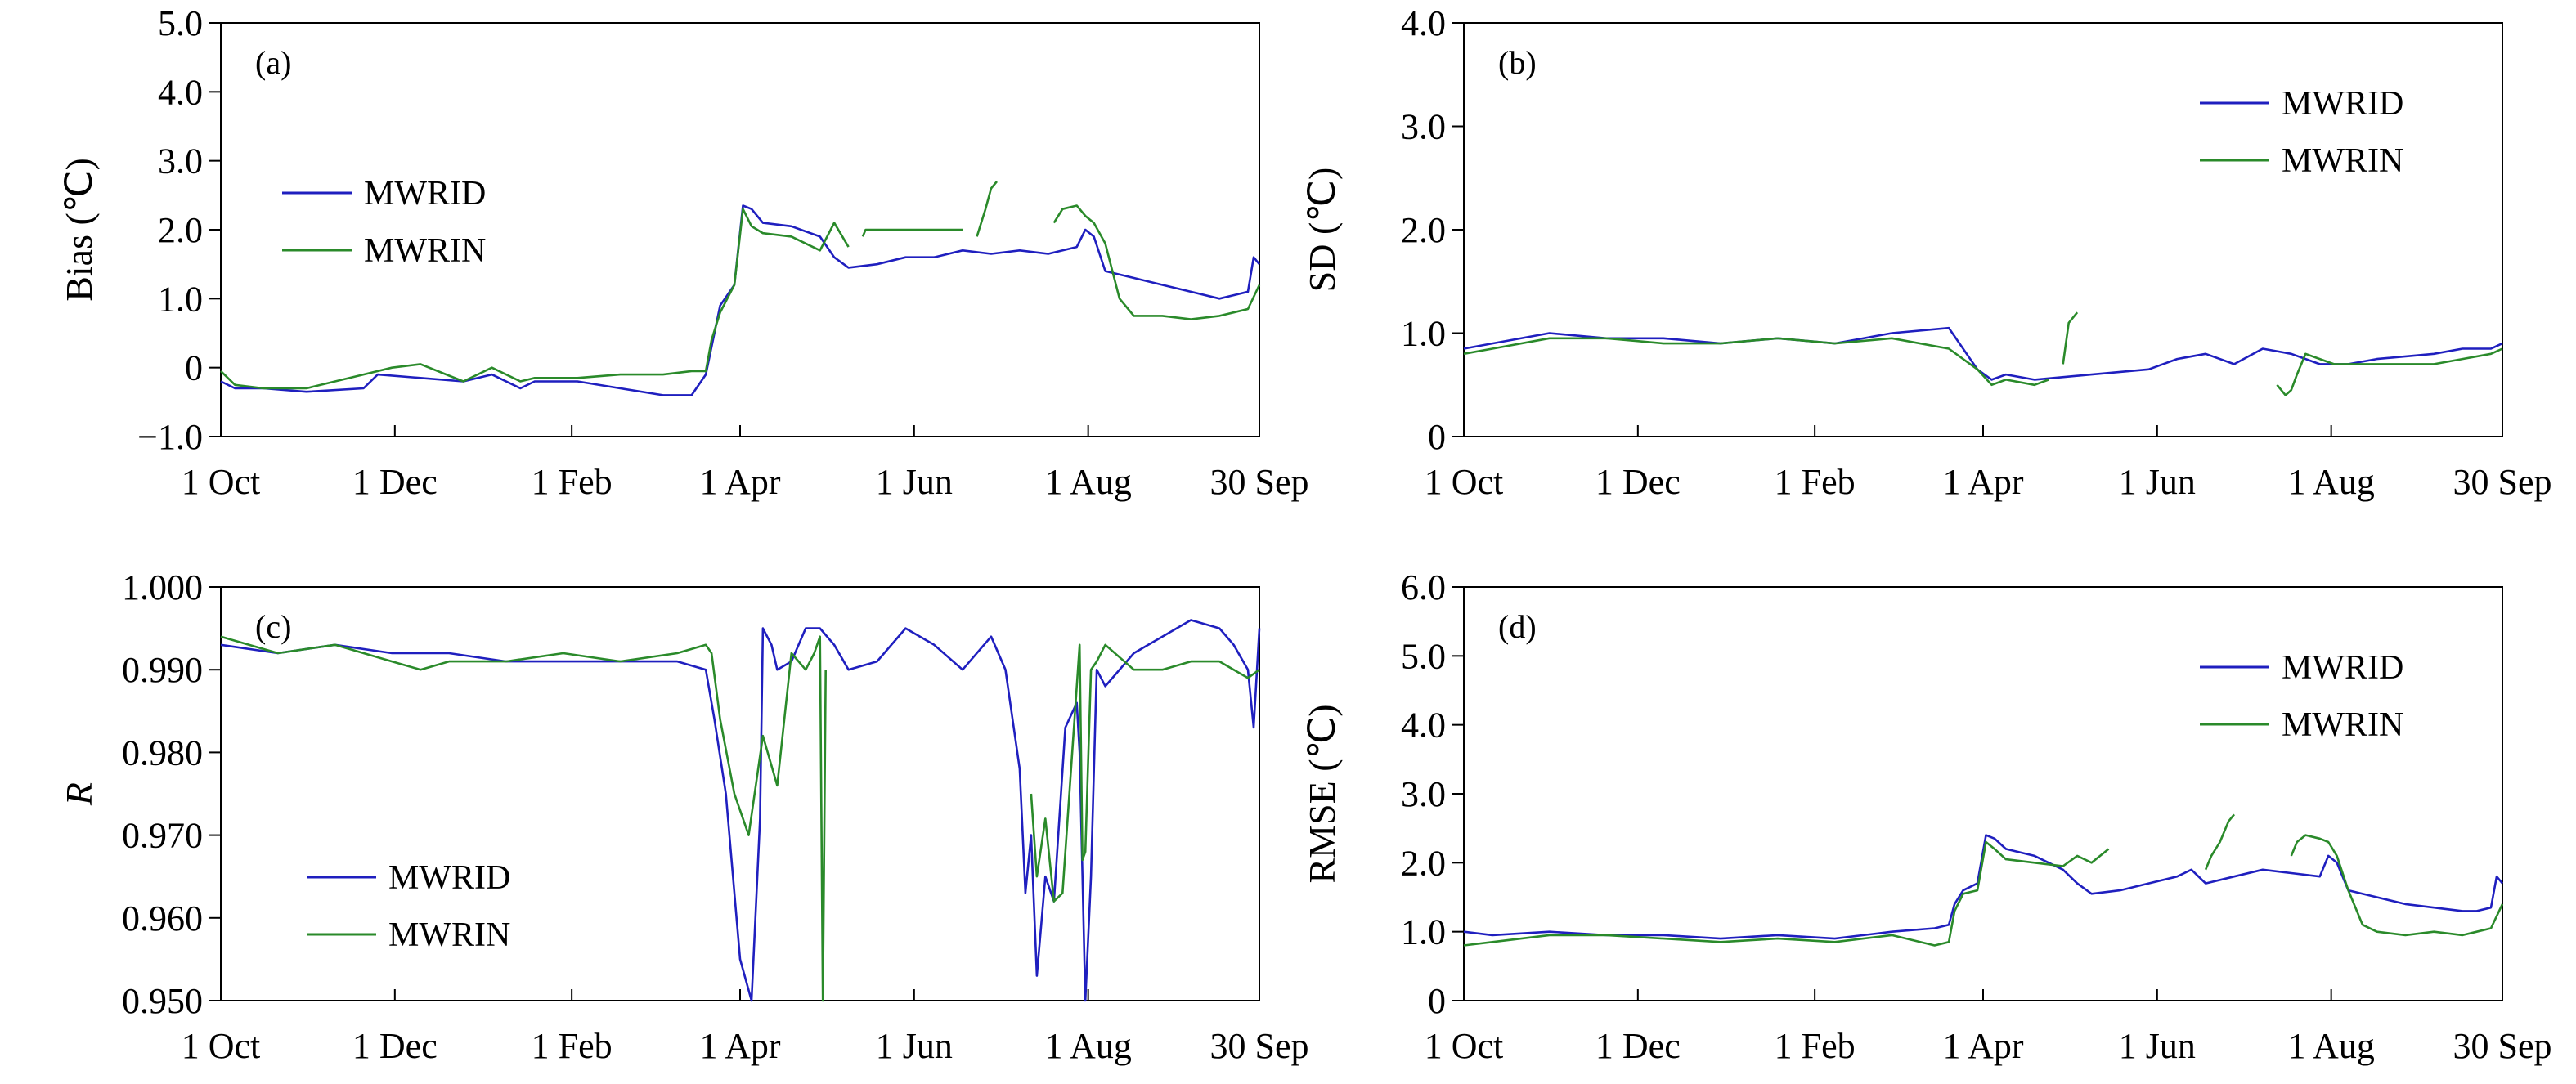 Image resolution: width=2576 pixels, height=1084 pixels. What do you see at coordinates (1424, 932) in the screenshot?
I see `panel-d-y-tick-label: 1.0` at bounding box center [1424, 932].